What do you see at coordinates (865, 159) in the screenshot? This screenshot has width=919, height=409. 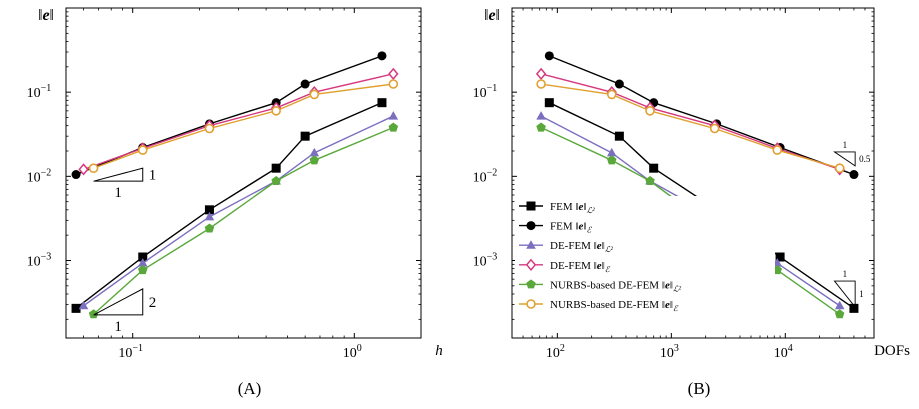 I see `slope-rise-label: 0.5` at bounding box center [865, 159].